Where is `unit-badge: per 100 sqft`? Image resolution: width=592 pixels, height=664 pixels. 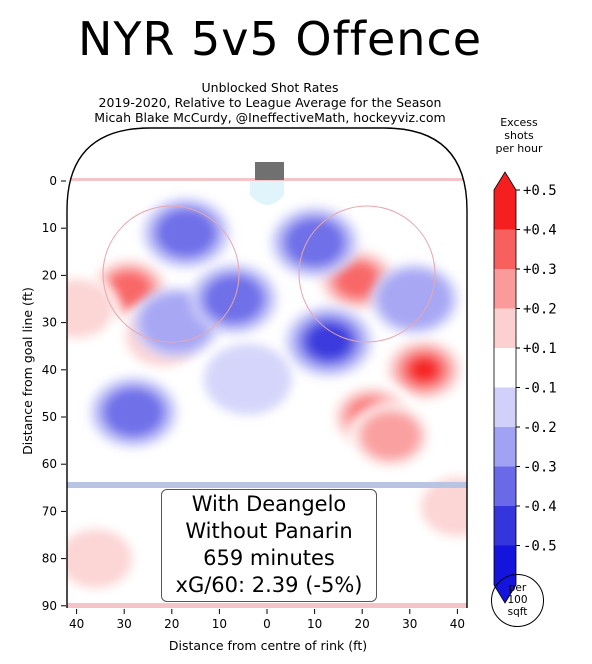 unit-badge: per 100 sqft is located at coordinates (517, 600).